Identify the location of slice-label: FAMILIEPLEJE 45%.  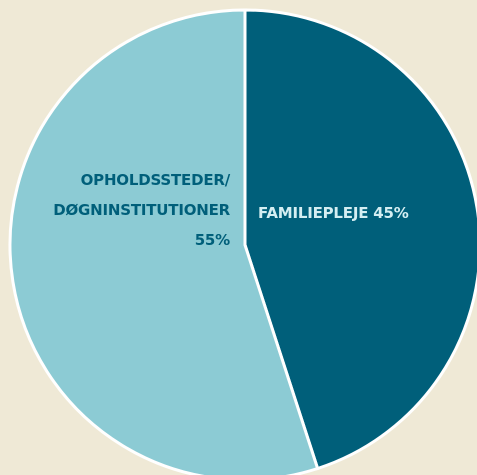
(333, 213).